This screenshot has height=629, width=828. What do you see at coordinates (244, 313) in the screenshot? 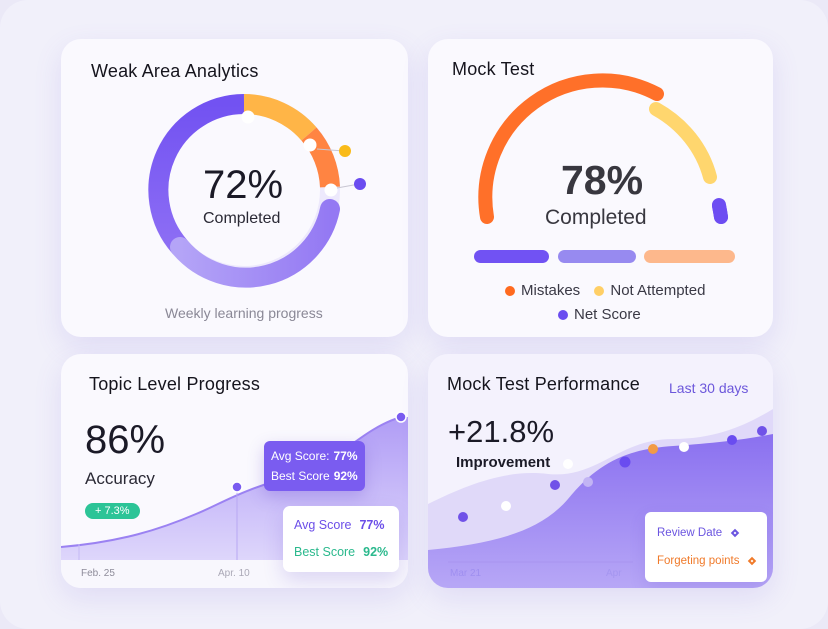
I see `caption: Weekly learning progress` at bounding box center [244, 313].